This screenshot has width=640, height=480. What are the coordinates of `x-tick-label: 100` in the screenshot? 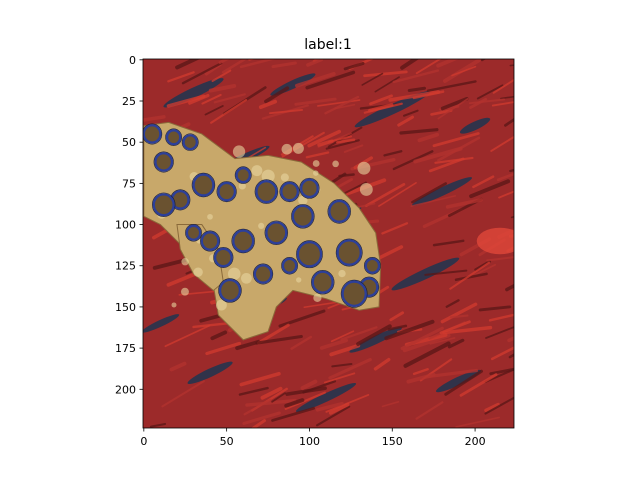 It's located at (309, 441).